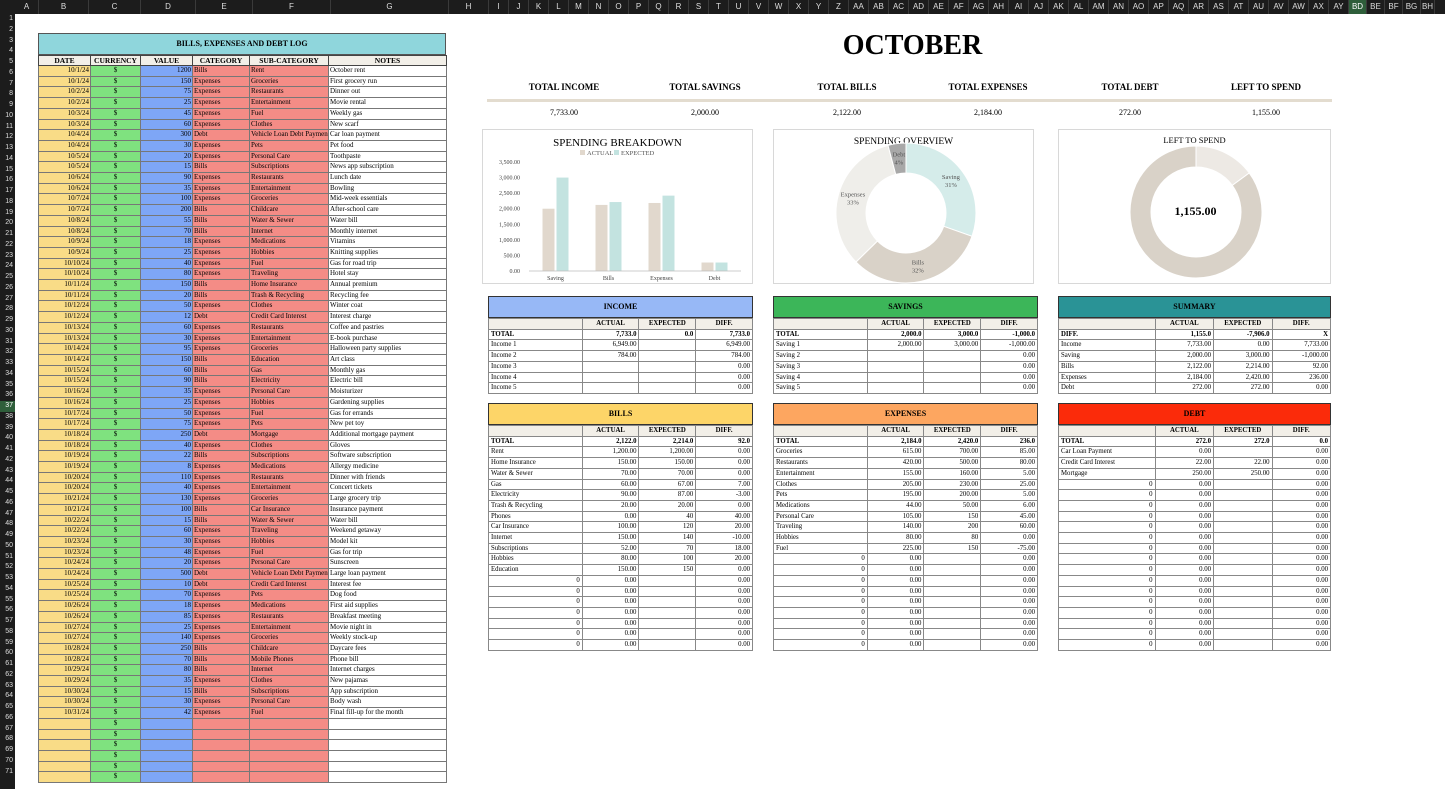 This screenshot has height=789, width=1445. I want to click on log-cell: 60, so click(166, 531).